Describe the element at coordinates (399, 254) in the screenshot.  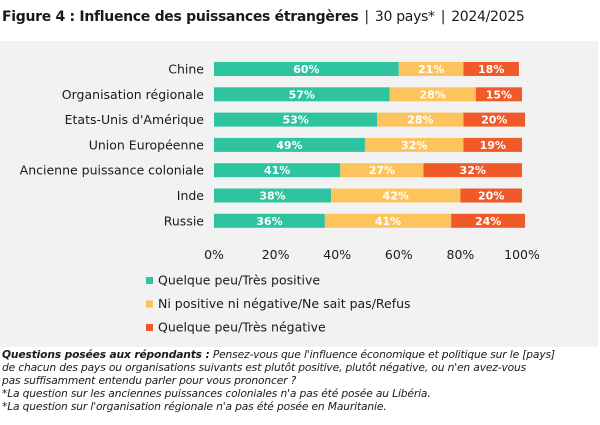
I see `x-tick-label: 60%` at that location.